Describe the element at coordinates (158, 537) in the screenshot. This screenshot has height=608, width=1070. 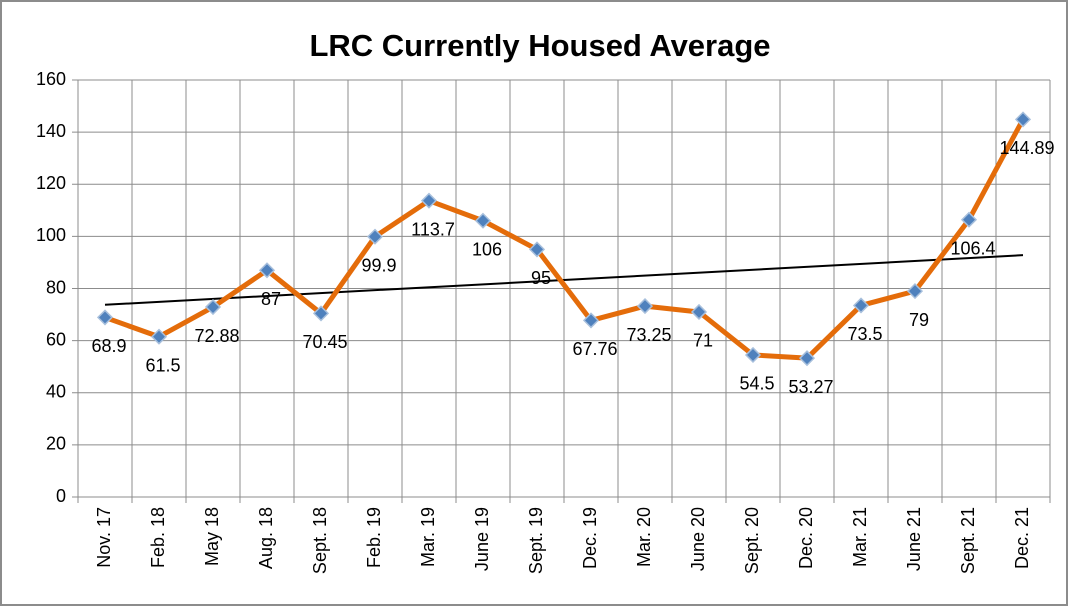
I see `x-tick-label: Feb. 18` at that location.